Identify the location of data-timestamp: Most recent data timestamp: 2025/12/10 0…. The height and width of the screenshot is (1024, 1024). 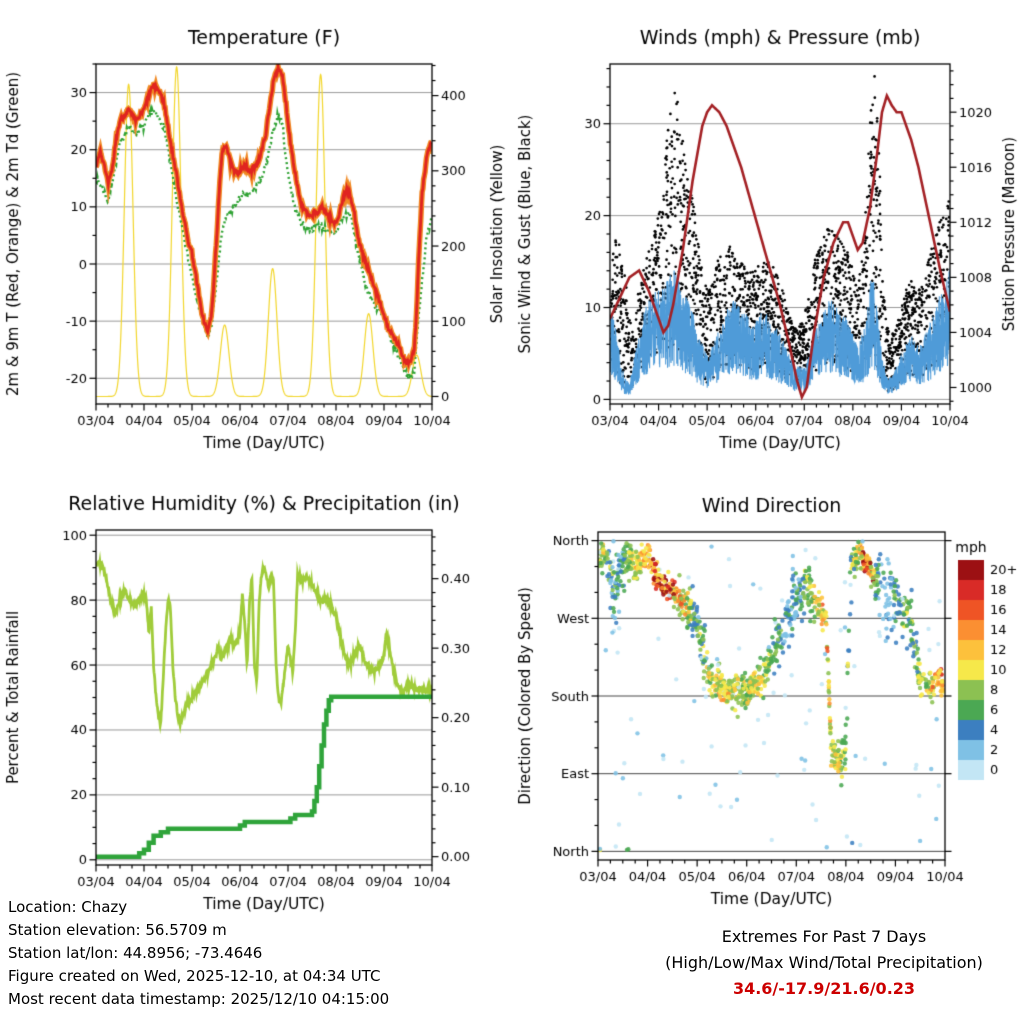
(199, 999).